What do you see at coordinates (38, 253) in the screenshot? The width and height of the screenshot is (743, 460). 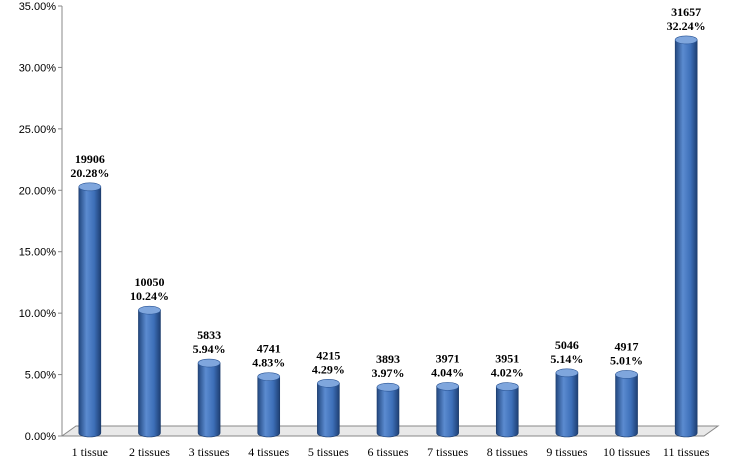 I see `y-tick-label: 15.00%` at bounding box center [38, 253].